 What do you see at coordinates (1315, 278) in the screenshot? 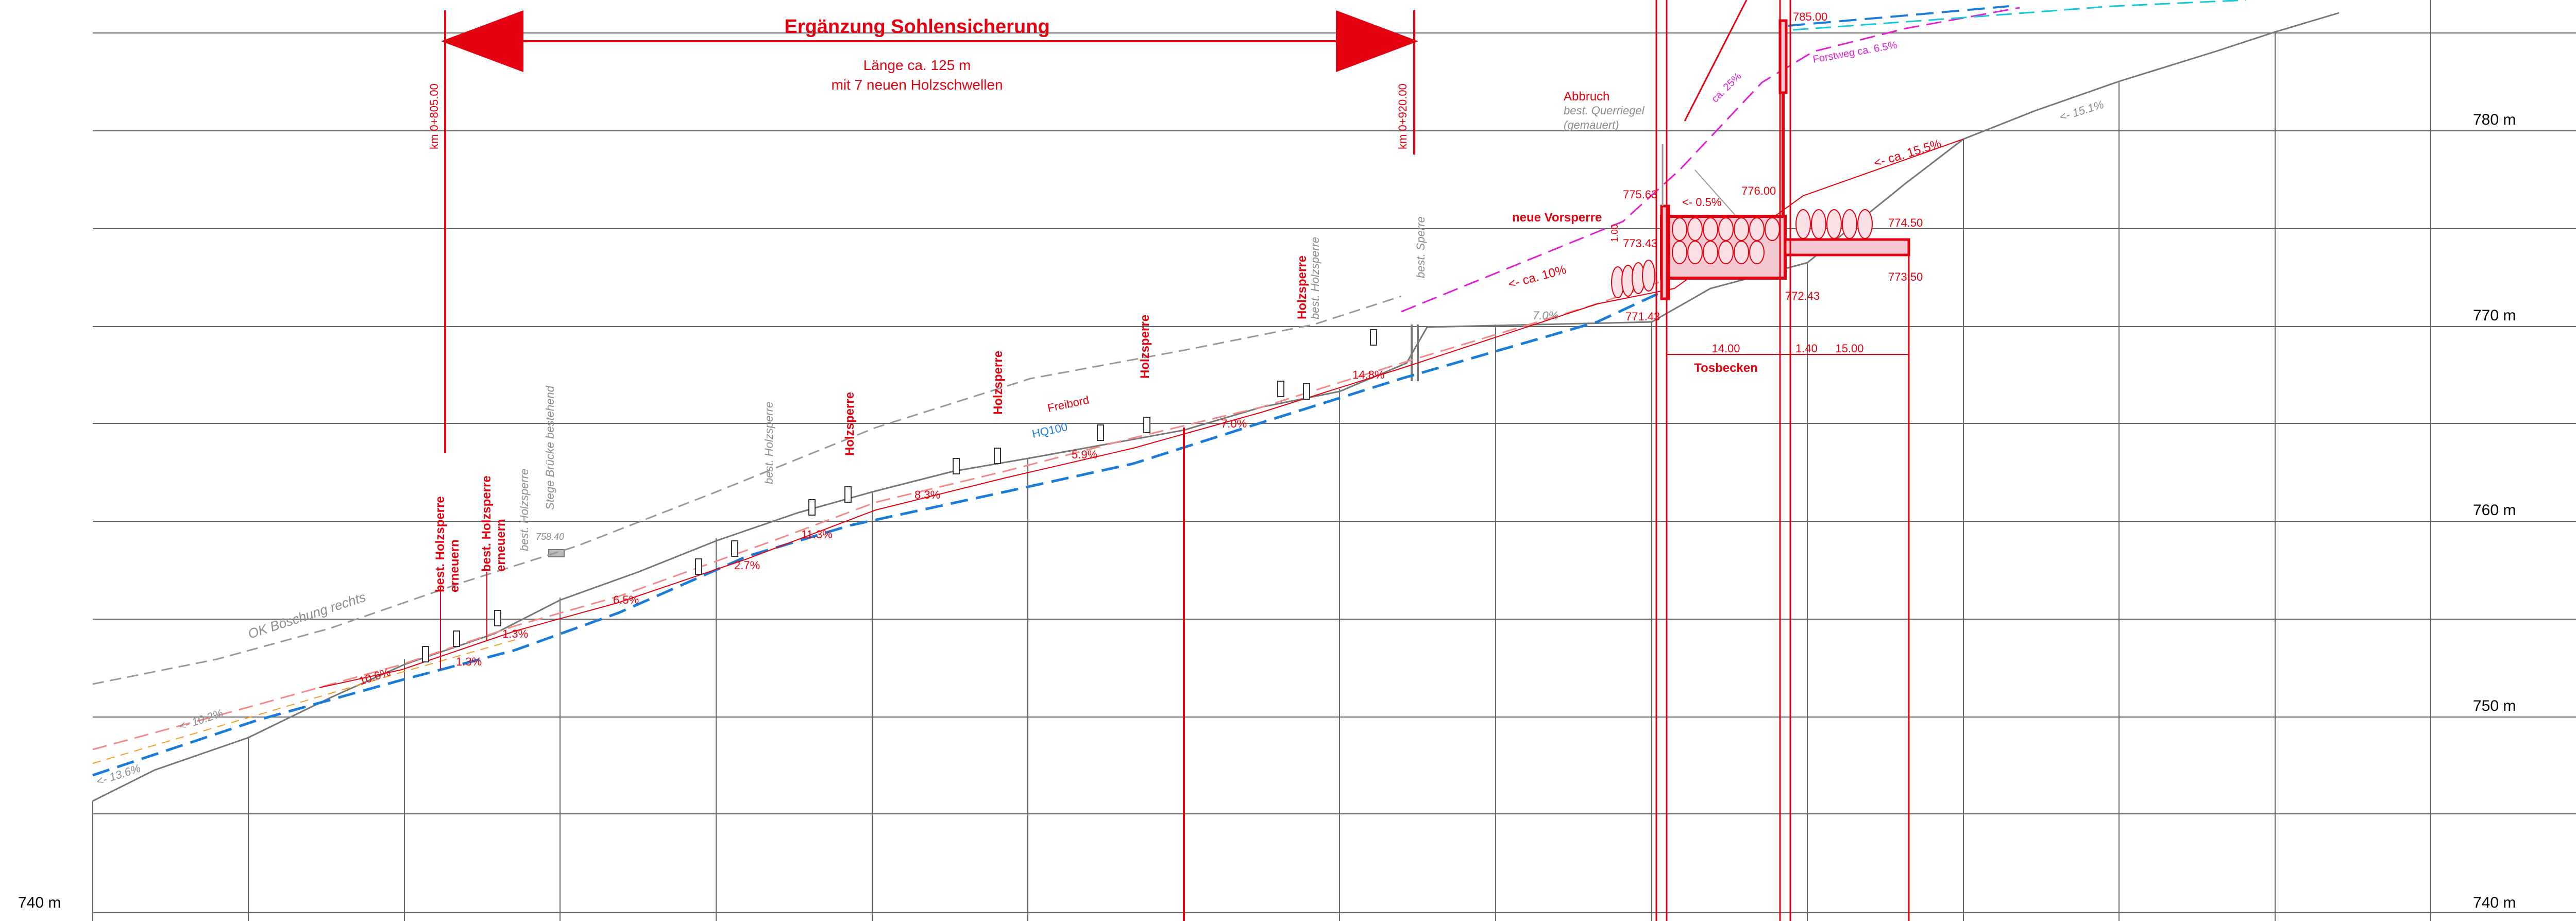
I see `label-holzsperre-4-sub: best. Holzsperre` at bounding box center [1315, 278].